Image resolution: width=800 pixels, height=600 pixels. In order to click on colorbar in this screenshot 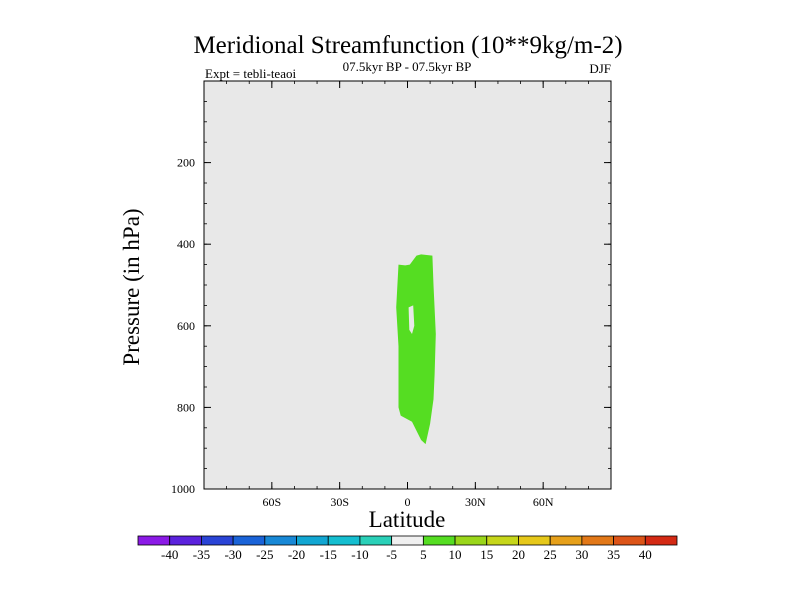, I will do `click(407, 540)`.